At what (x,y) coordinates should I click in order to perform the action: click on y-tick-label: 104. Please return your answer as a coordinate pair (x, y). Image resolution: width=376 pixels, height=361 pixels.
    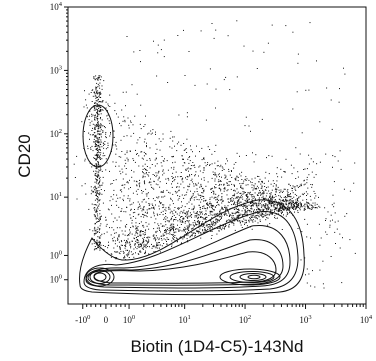
    Looking at the image, I should click on (56, 6).